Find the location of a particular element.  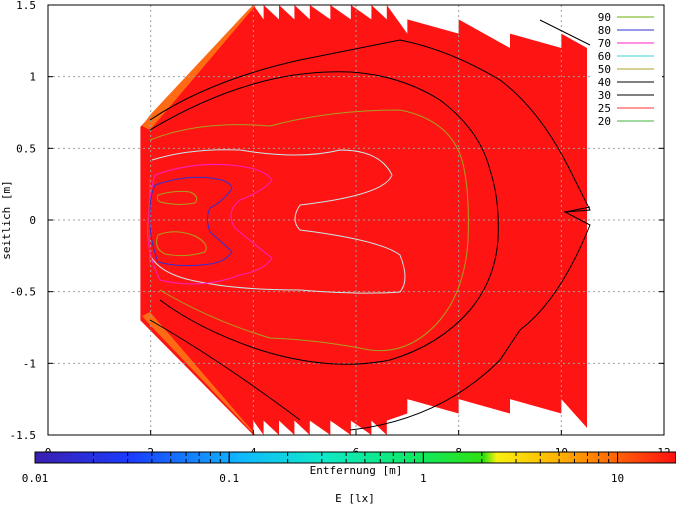

y-tick-label: -0.5 is located at coordinates (23, 292).